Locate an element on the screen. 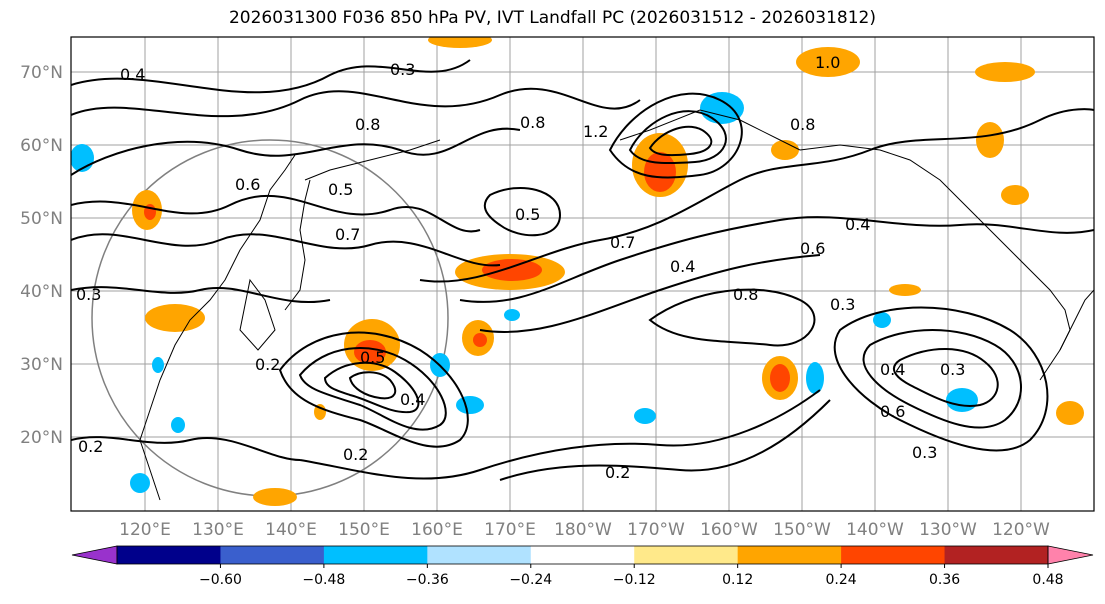  colorbar-frame is located at coordinates (582, 555).